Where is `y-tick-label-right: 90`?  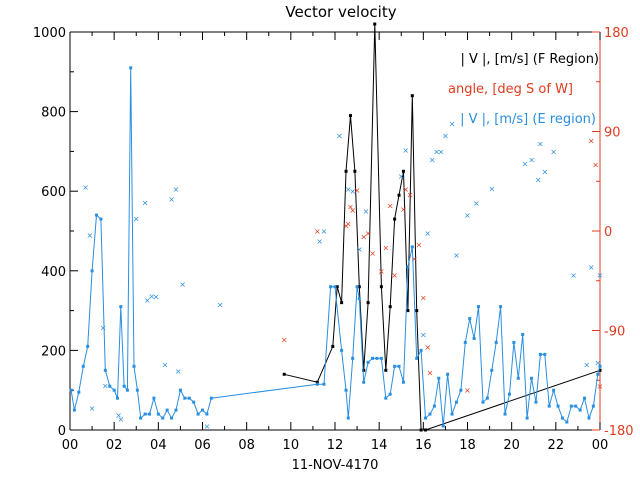
y-tick-label-right: 90 is located at coordinates (612, 133).